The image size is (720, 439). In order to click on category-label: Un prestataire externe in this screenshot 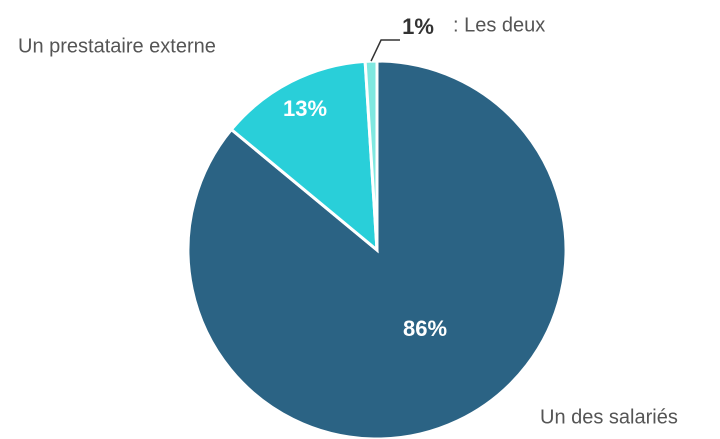, I will do `click(117, 46)`.